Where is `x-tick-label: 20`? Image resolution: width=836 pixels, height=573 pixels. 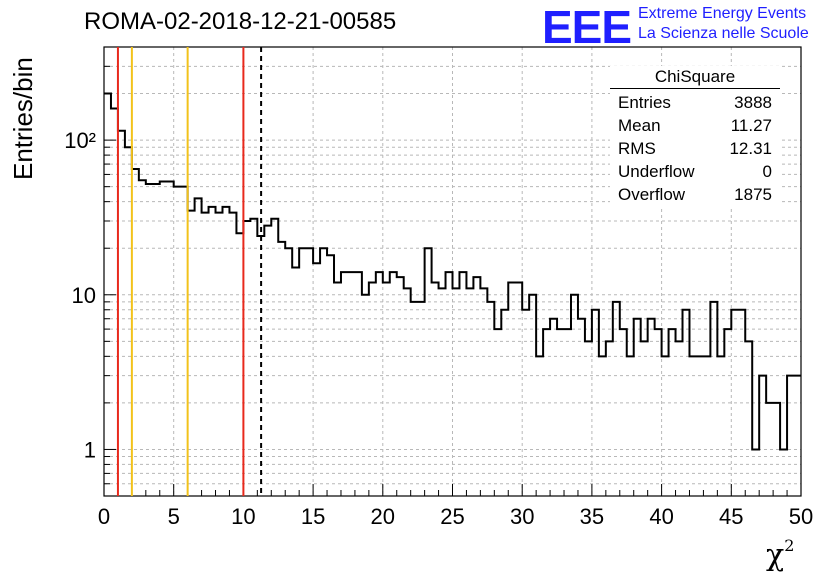
x-tick-label: 20 is located at coordinates (383, 516).